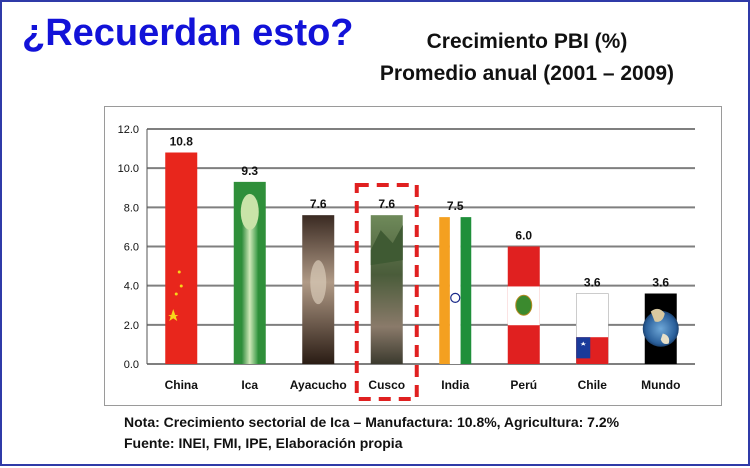 Image resolution: width=750 pixels, height=468 pixels. Describe the element at coordinates (318, 289) in the screenshot. I see `bar-ayacucho` at that location.